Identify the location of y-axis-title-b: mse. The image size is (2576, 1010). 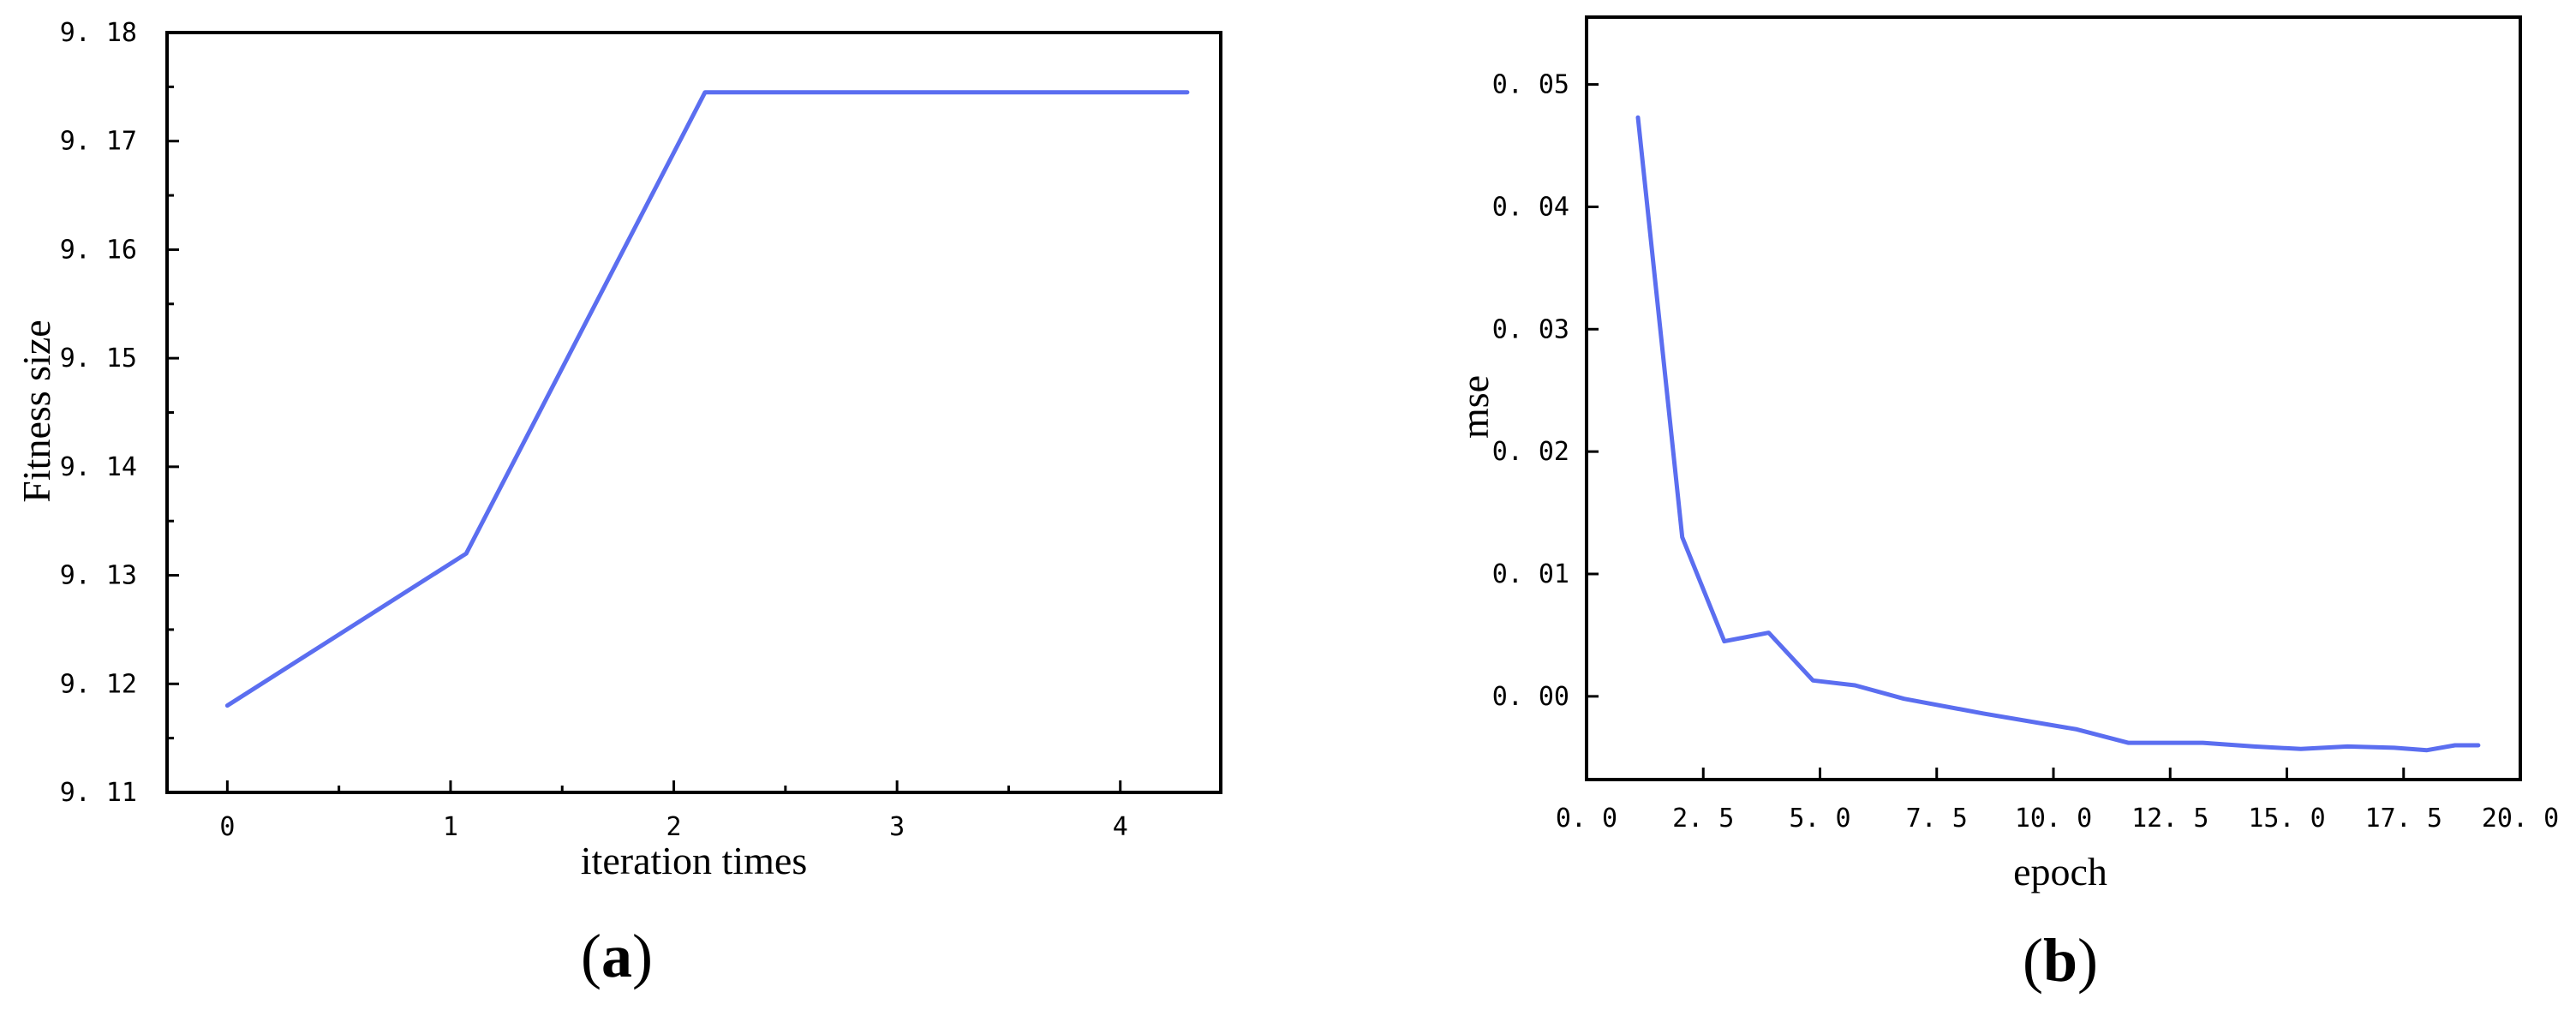
(1475, 407).